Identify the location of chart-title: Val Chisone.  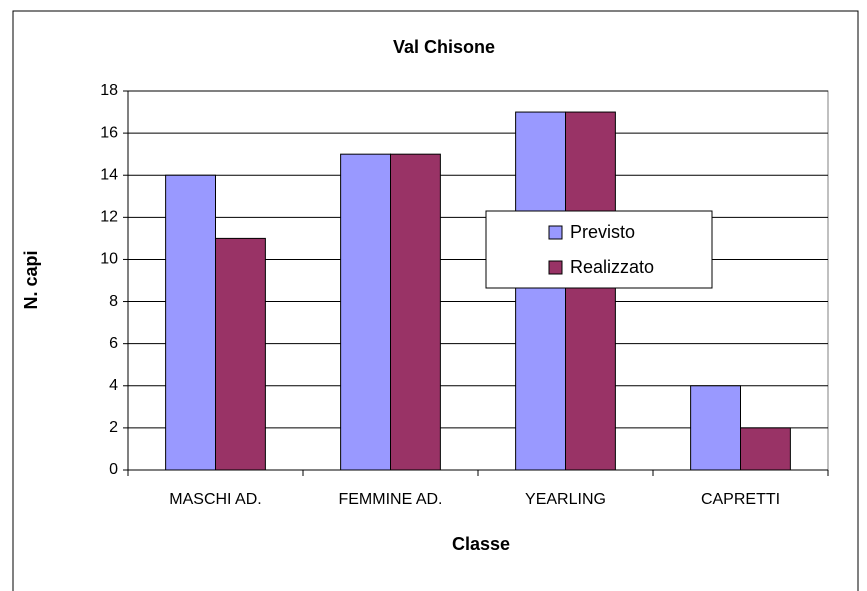
(444, 47).